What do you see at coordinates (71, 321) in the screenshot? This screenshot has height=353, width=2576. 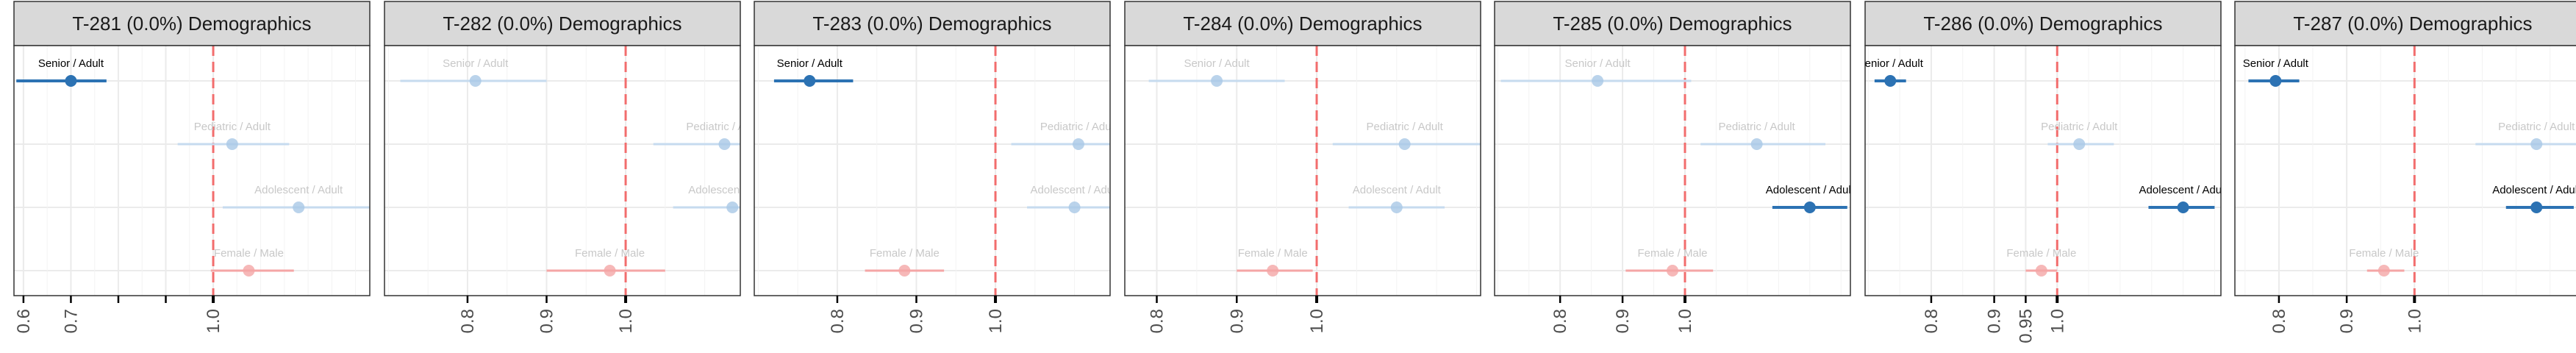 I see `tick-label: 0.7` at bounding box center [71, 321].